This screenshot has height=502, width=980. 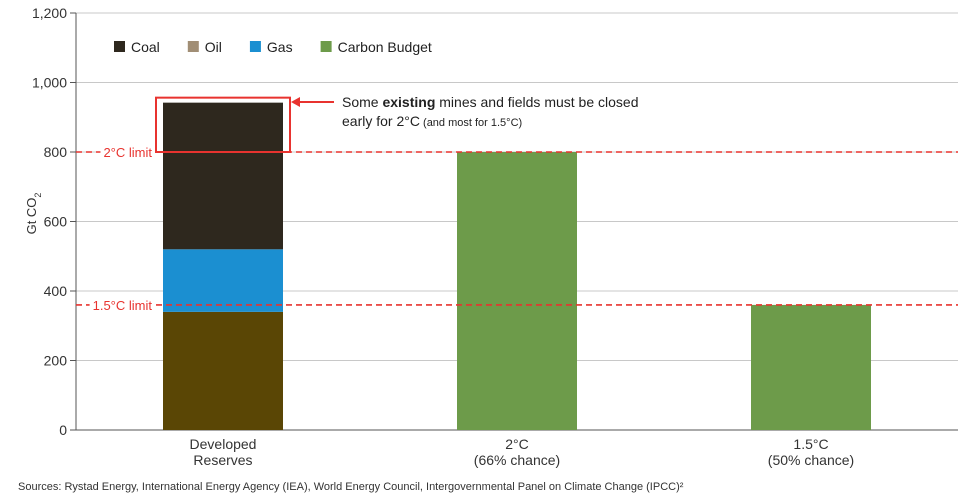 I want to click on bar-coal, so click(x=223, y=176).